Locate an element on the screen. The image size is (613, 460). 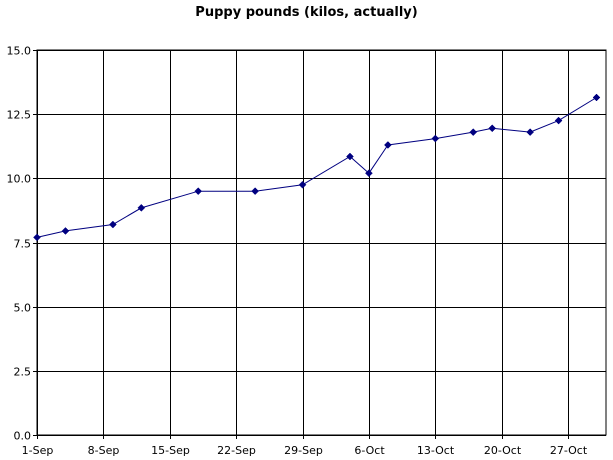
x-tick-label: 1-Sep is located at coordinates (38, 450).